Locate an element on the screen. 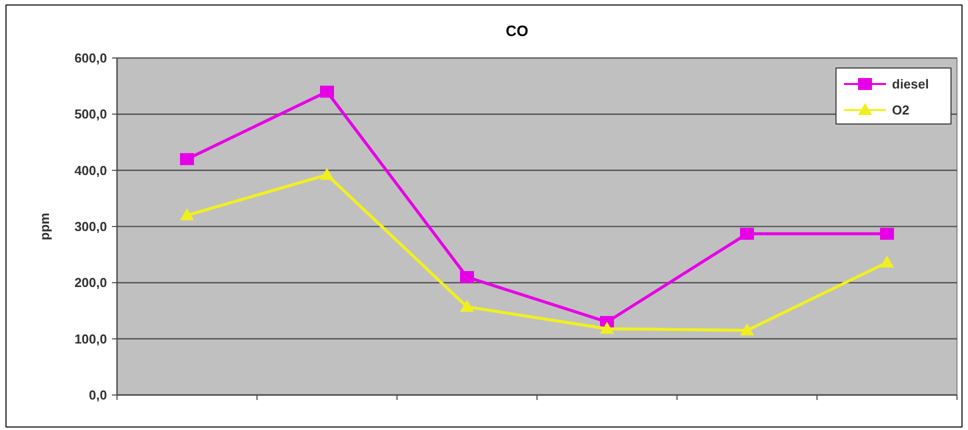 Image resolution: width=968 pixels, height=430 pixels. legend-label: diesel is located at coordinates (910, 84).